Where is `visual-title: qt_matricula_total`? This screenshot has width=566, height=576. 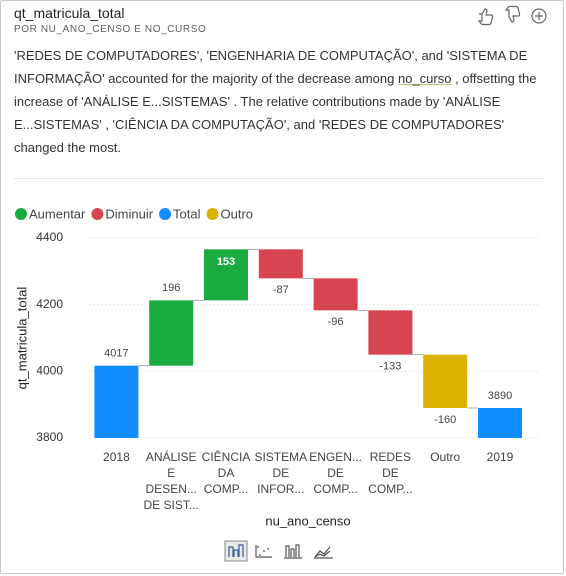 visual-title: qt_matricula_total is located at coordinates (69, 13).